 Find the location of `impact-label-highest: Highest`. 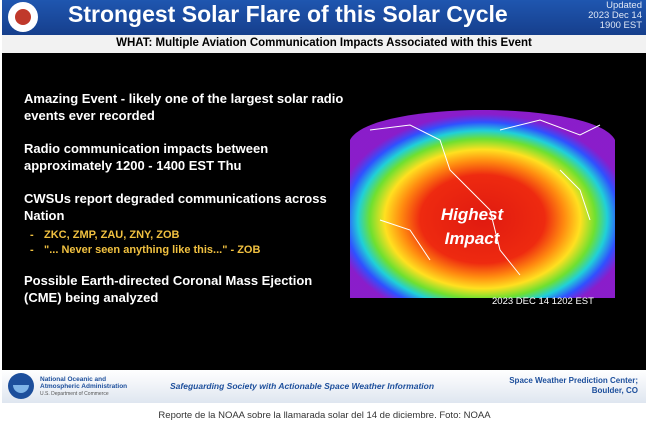

impact-label-highest: Highest is located at coordinates (473, 214).